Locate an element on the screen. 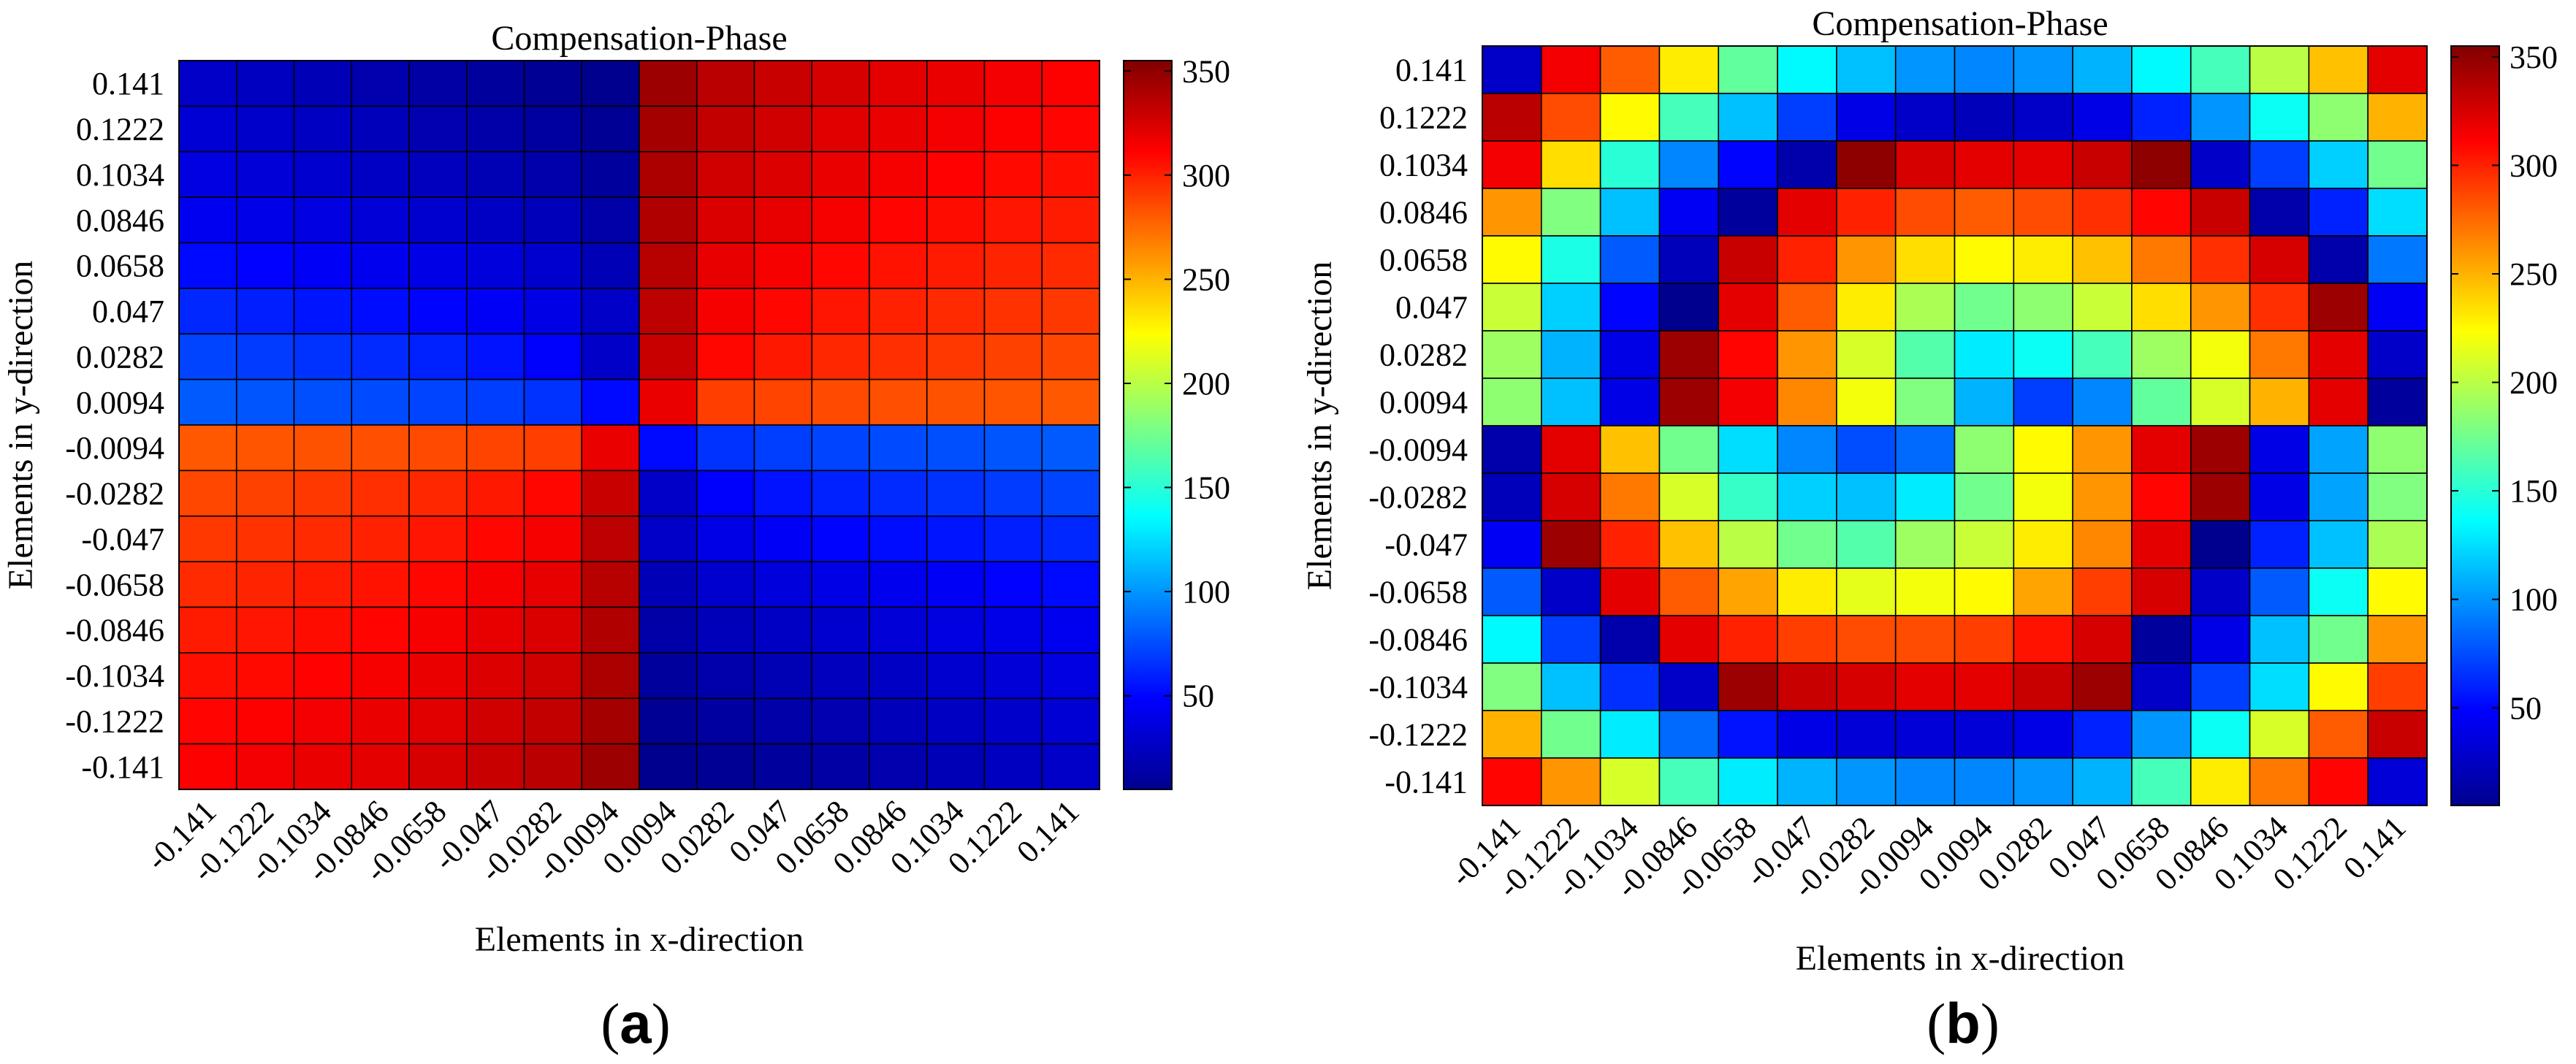 This screenshot has width=2576, height=1064. chart-title: Compensation-Phase is located at coordinates (1960, 23).